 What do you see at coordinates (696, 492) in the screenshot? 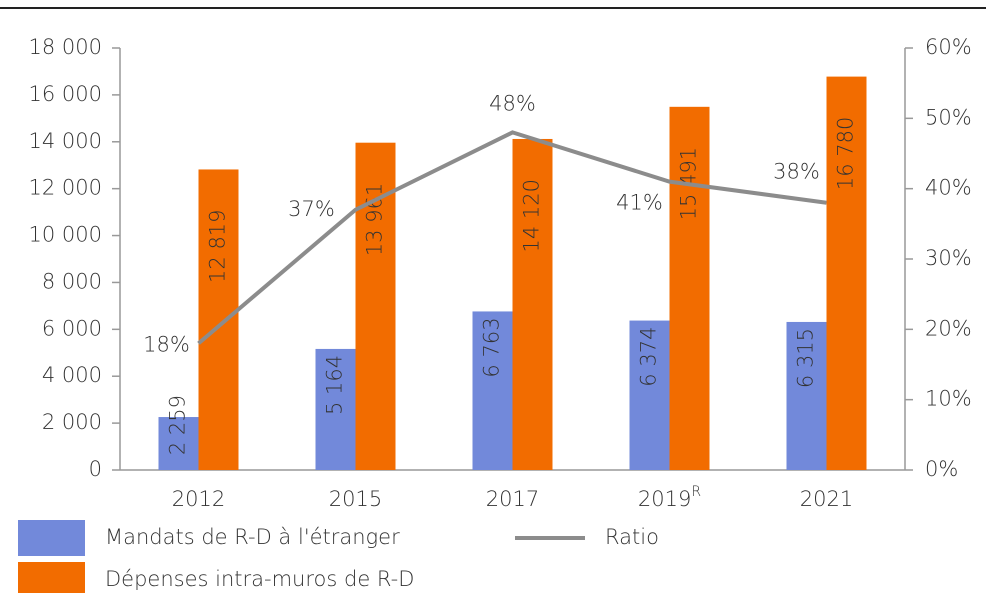
I see `x-tick-note: R` at bounding box center [696, 492].